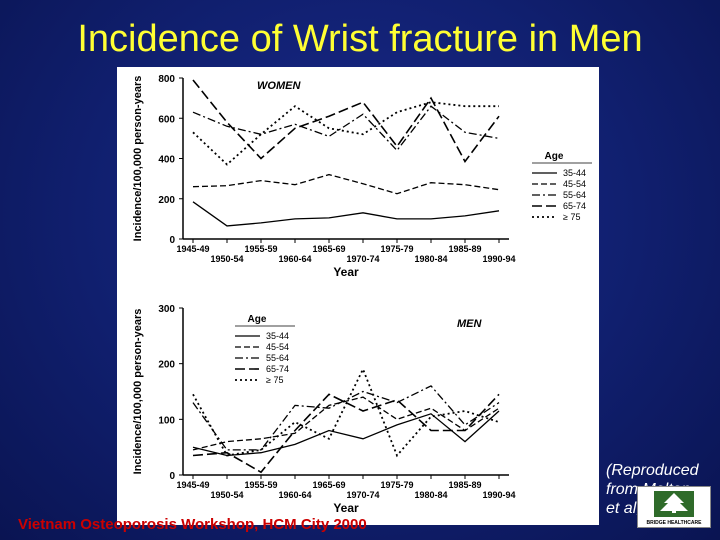 The width and height of the screenshot is (720, 540). I want to click on y-tick-label: 300, so click(166, 309).